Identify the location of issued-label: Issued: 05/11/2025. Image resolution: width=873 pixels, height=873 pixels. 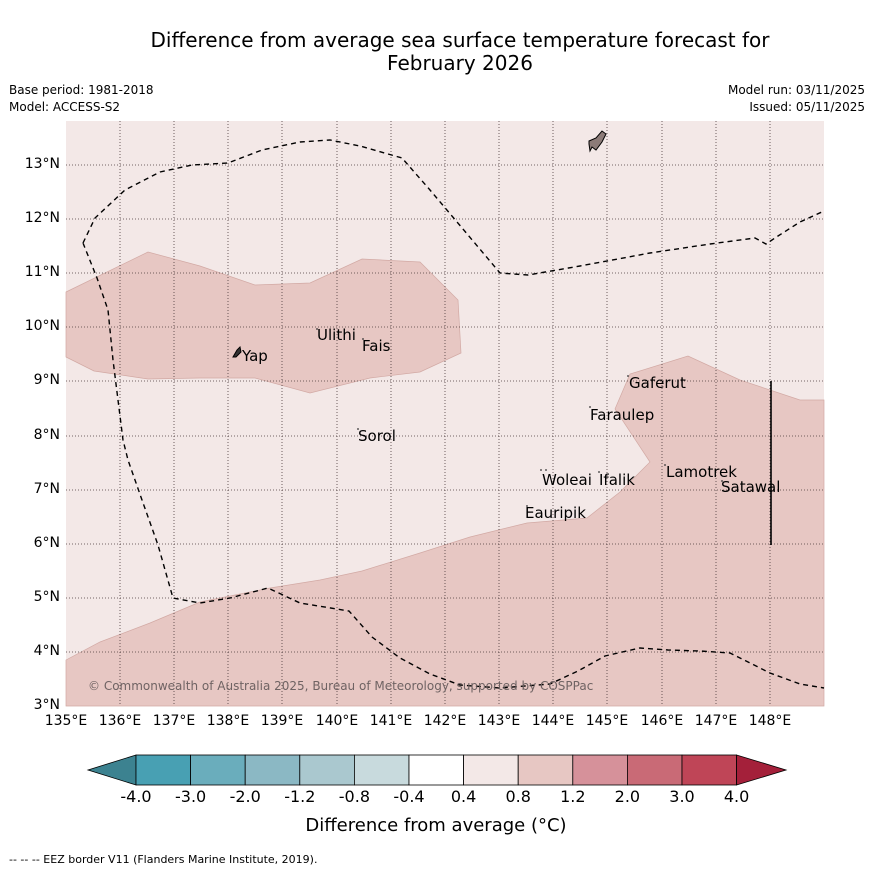
(807, 107).